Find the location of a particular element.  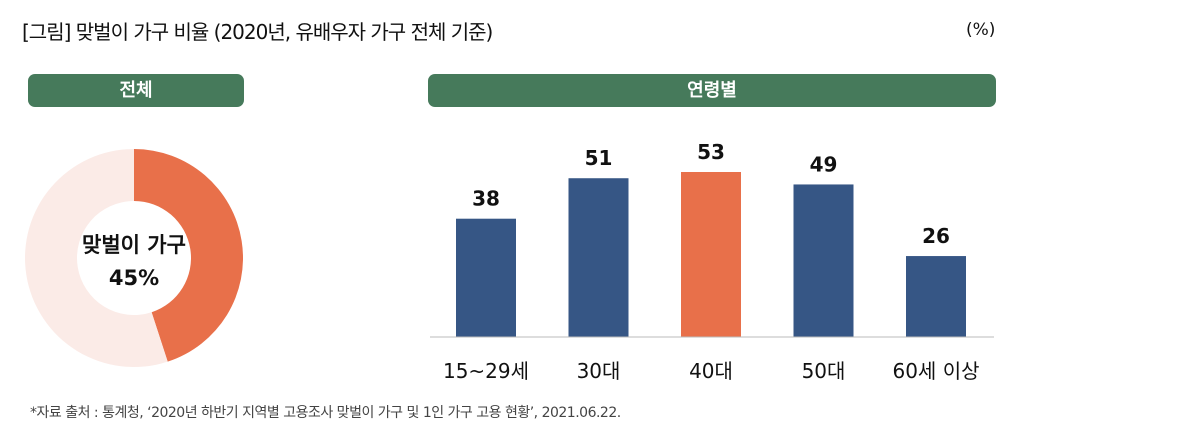

age-panel-header: 연령별 is located at coordinates (712, 90).